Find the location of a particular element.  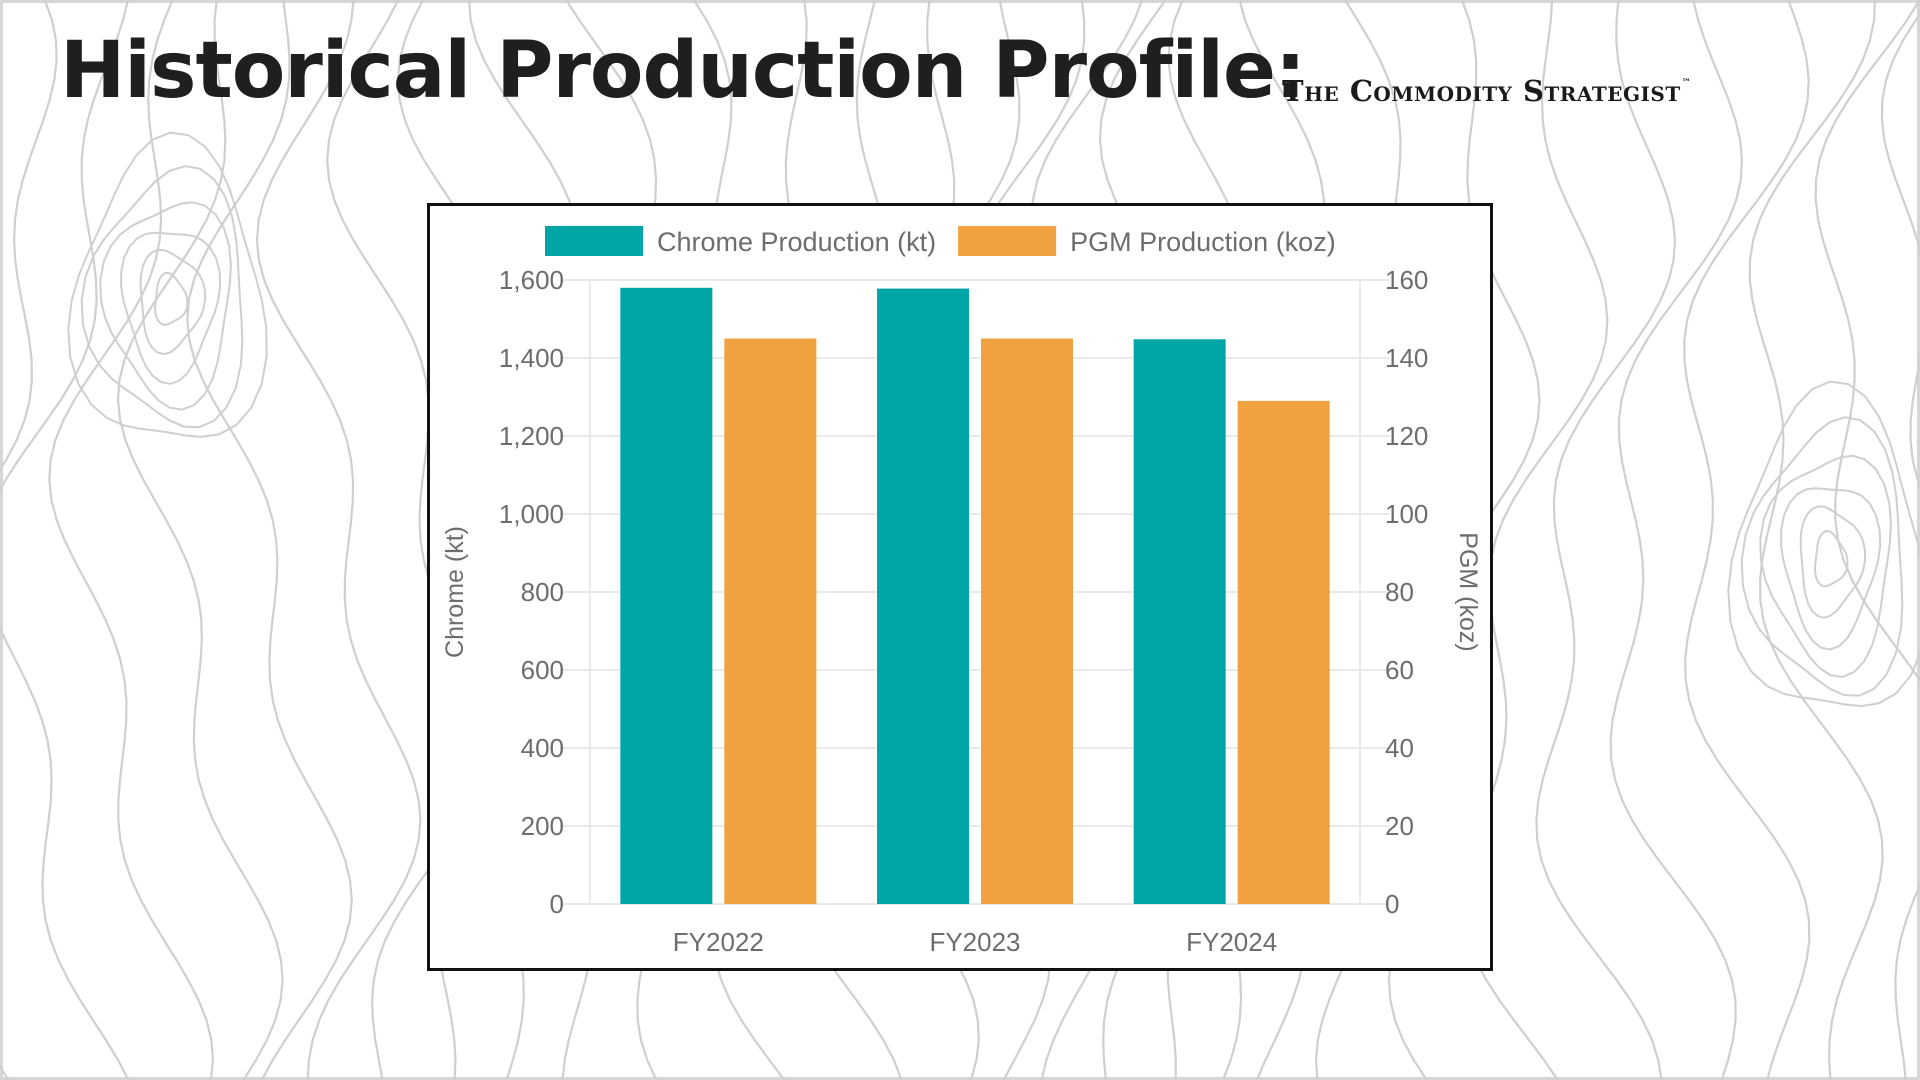

y2-tick-label: 80 is located at coordinates (1399, 592).